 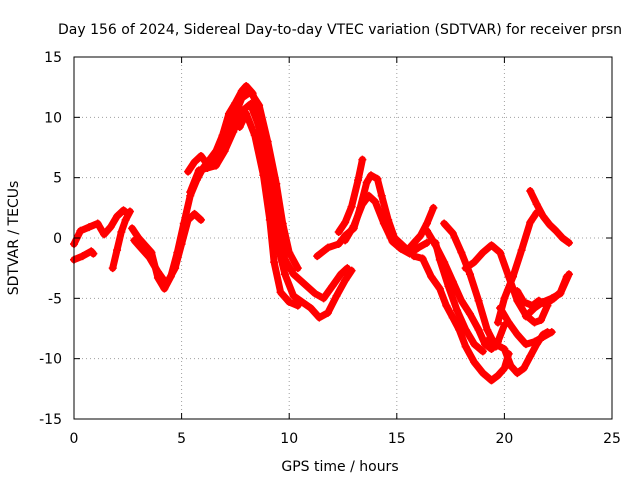 What do you see at coordinates (504, 439) in the screenshot?
I see `x-tick-label: 20` at bounding box center [504, 439].